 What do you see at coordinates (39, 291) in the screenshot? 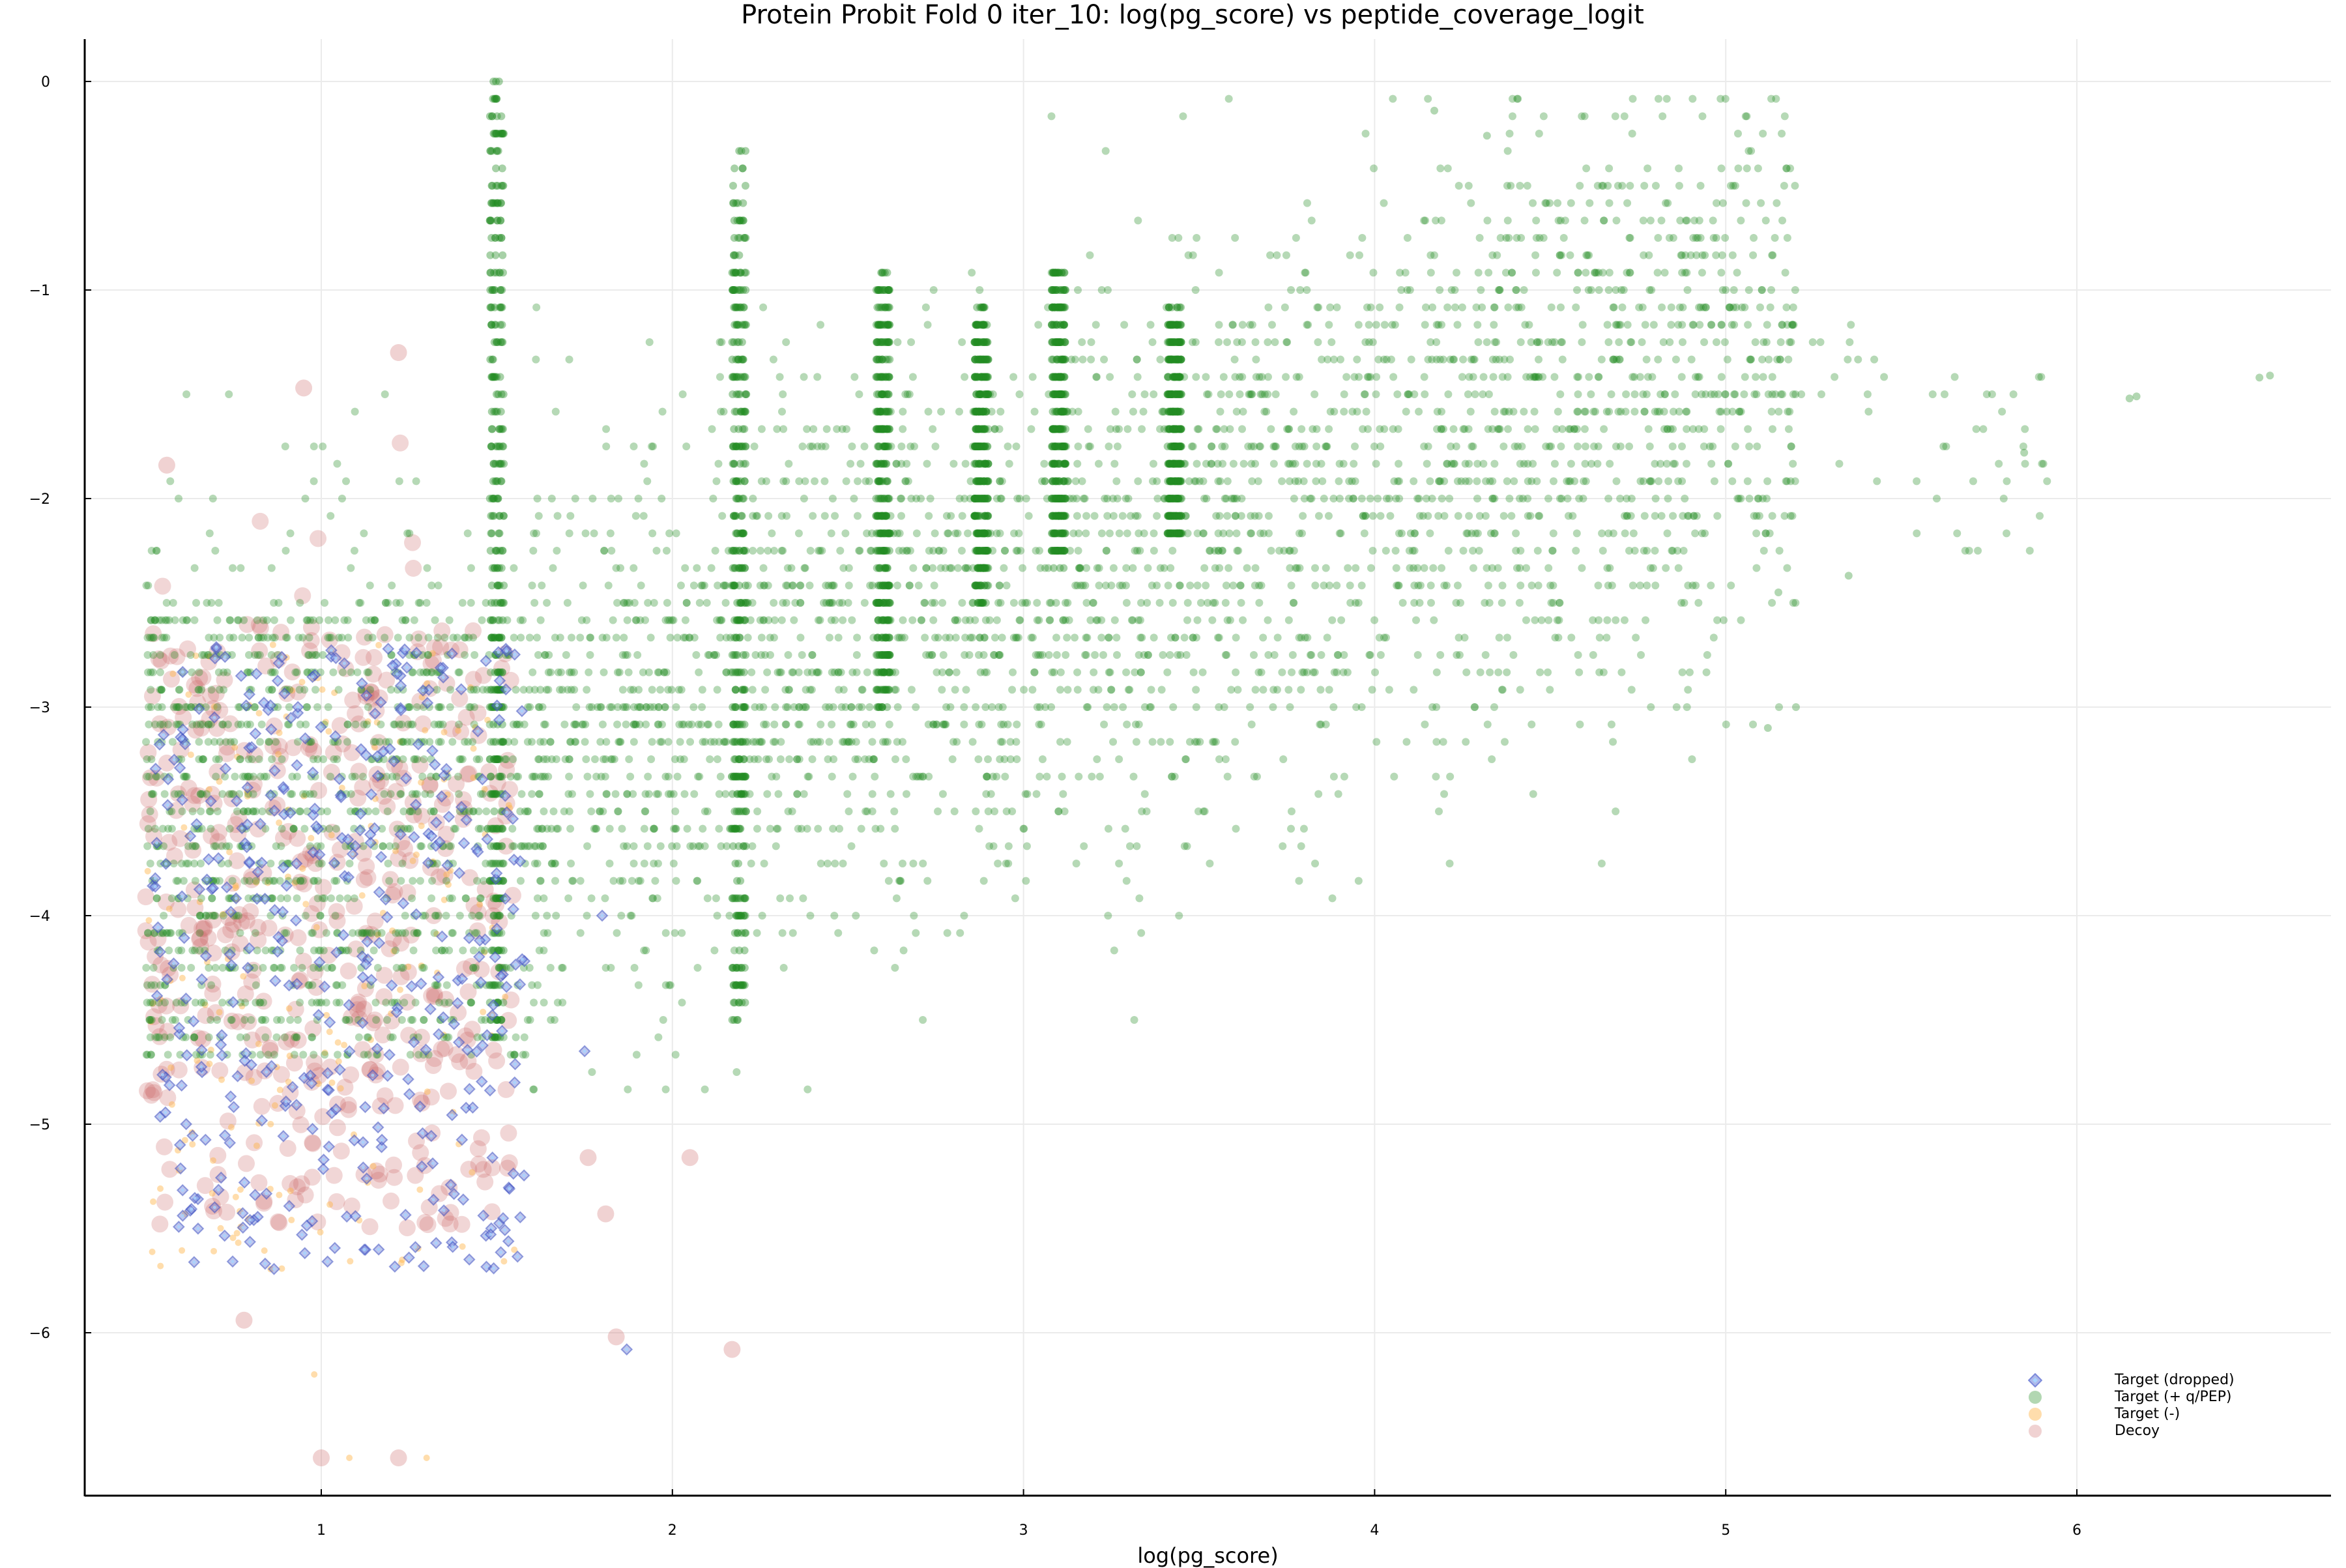
I see `y-tick-label: −1` at bounding box center [39, 291].